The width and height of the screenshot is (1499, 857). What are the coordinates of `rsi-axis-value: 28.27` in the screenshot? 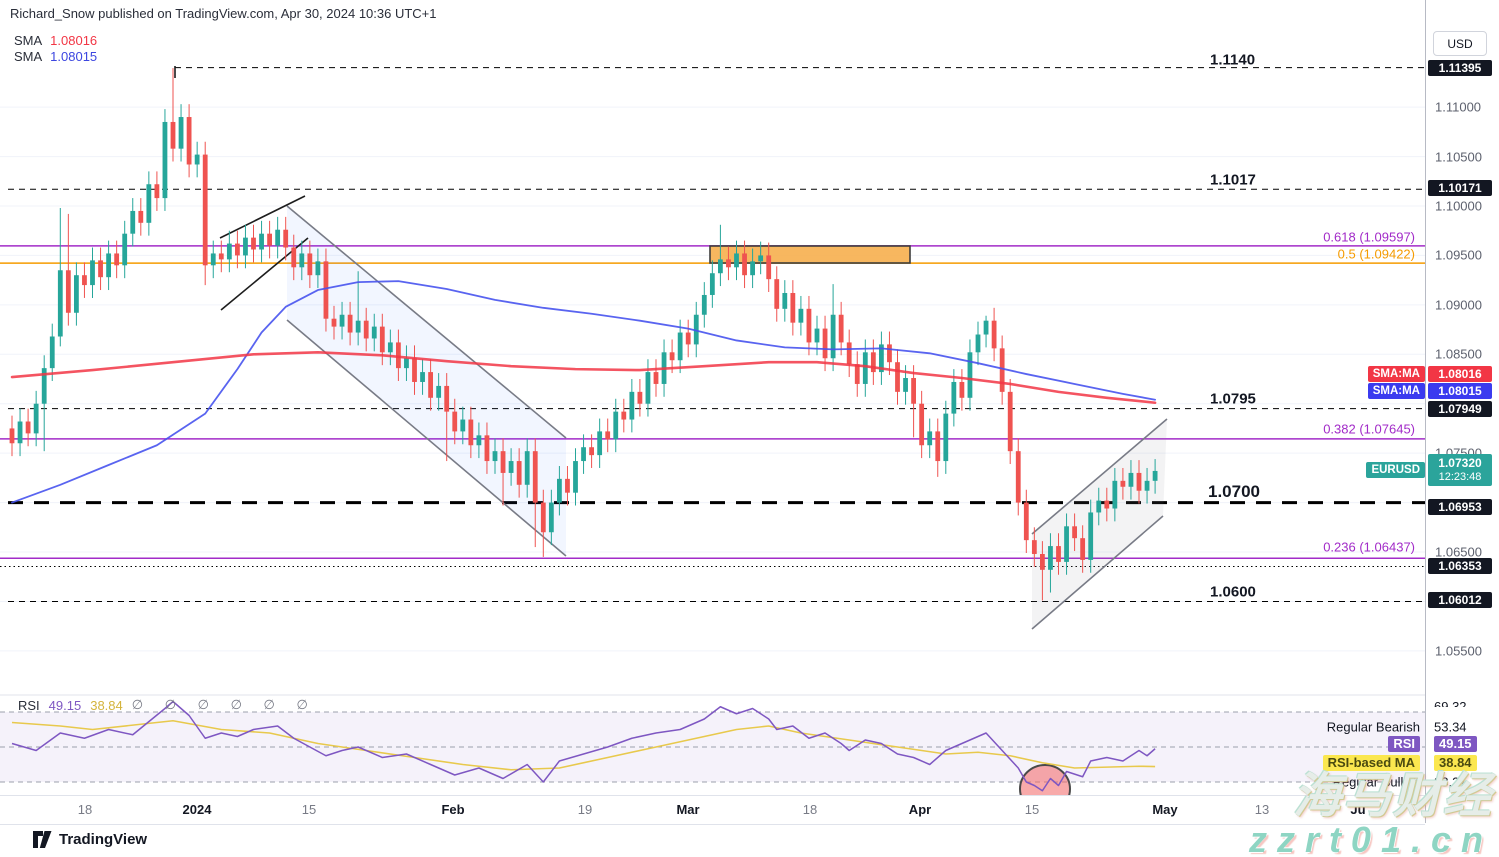 It's located at (1450, 782).